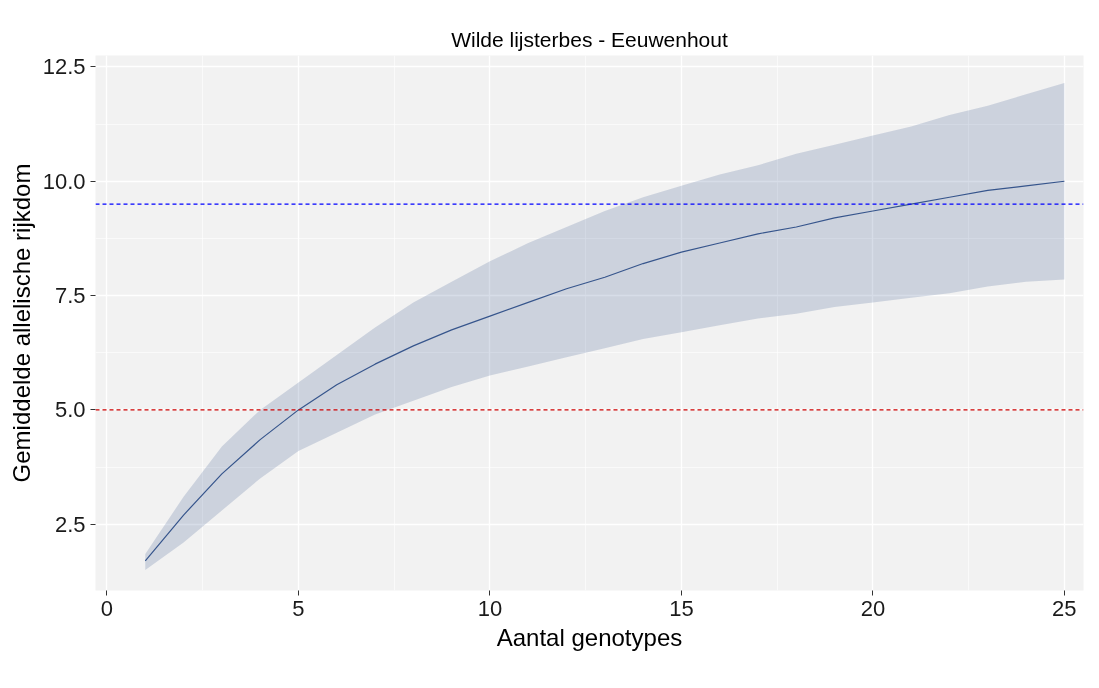 This screenshot has width=1099, height=688. Describe the element at coordinates (490, 608) in the screenshot. I see `x-tick-label: 10` at that location.